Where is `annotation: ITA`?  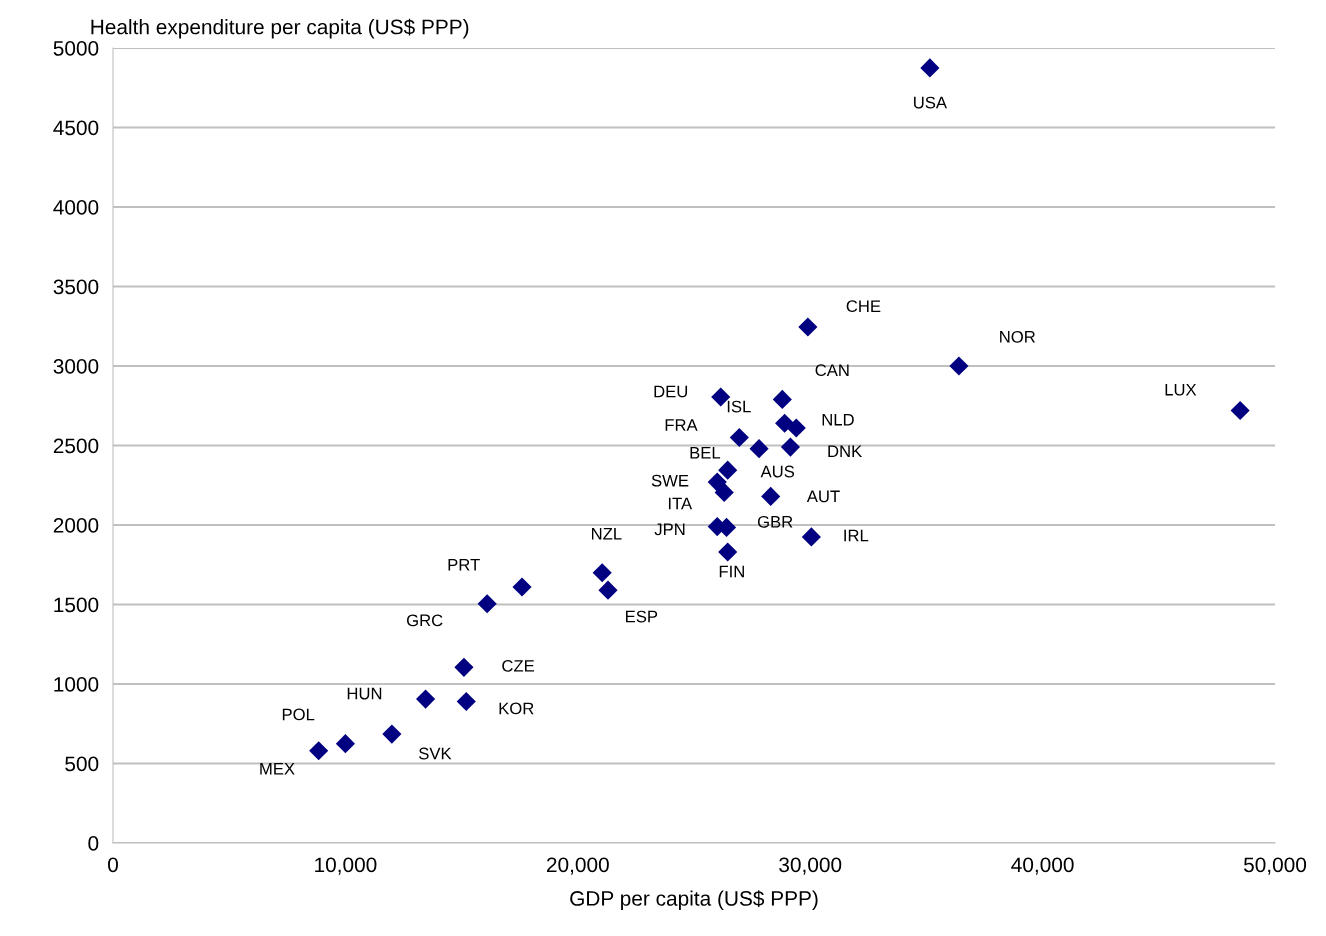 annotation: ITA is located at coordinates (680, 503).